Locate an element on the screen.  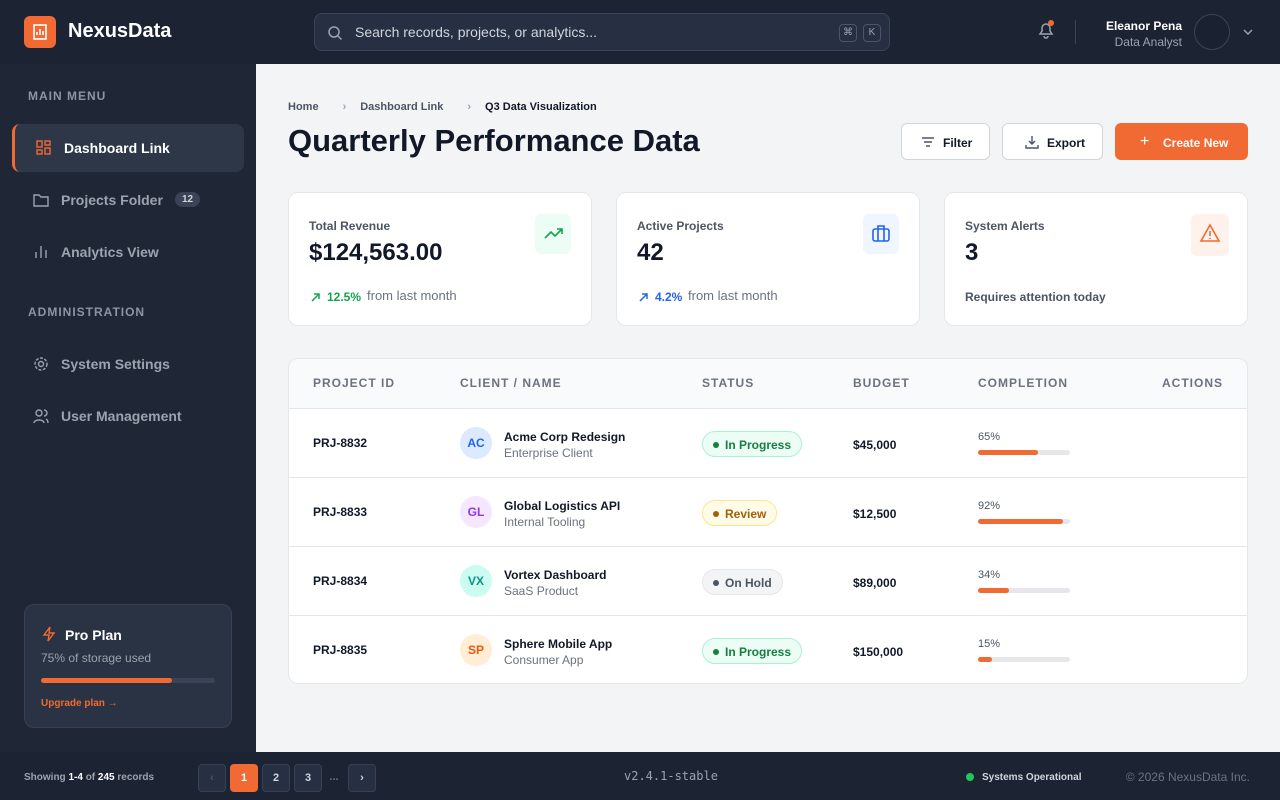
stat-label: Total Revenue is located at coordinates (350, 226).